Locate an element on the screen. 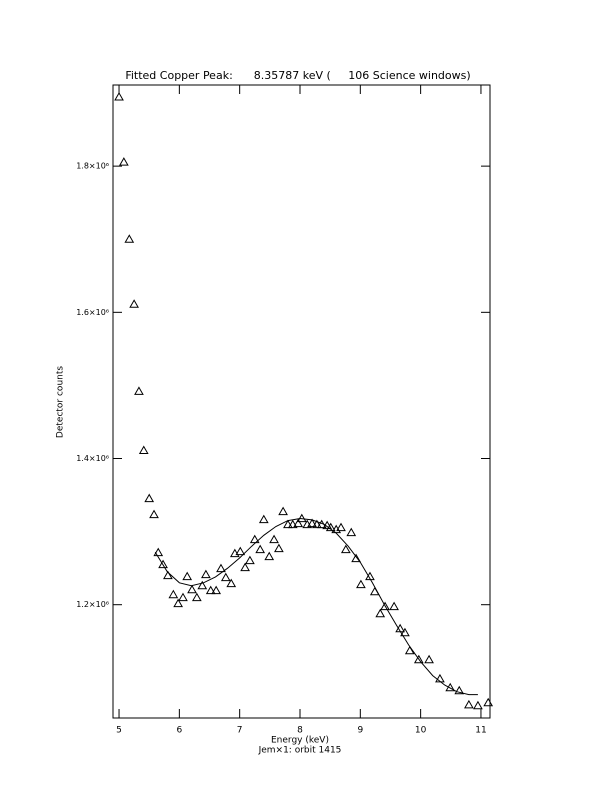 The image size is (612, 792). x-tick-label: 6 is located at coordinates (179, 731).